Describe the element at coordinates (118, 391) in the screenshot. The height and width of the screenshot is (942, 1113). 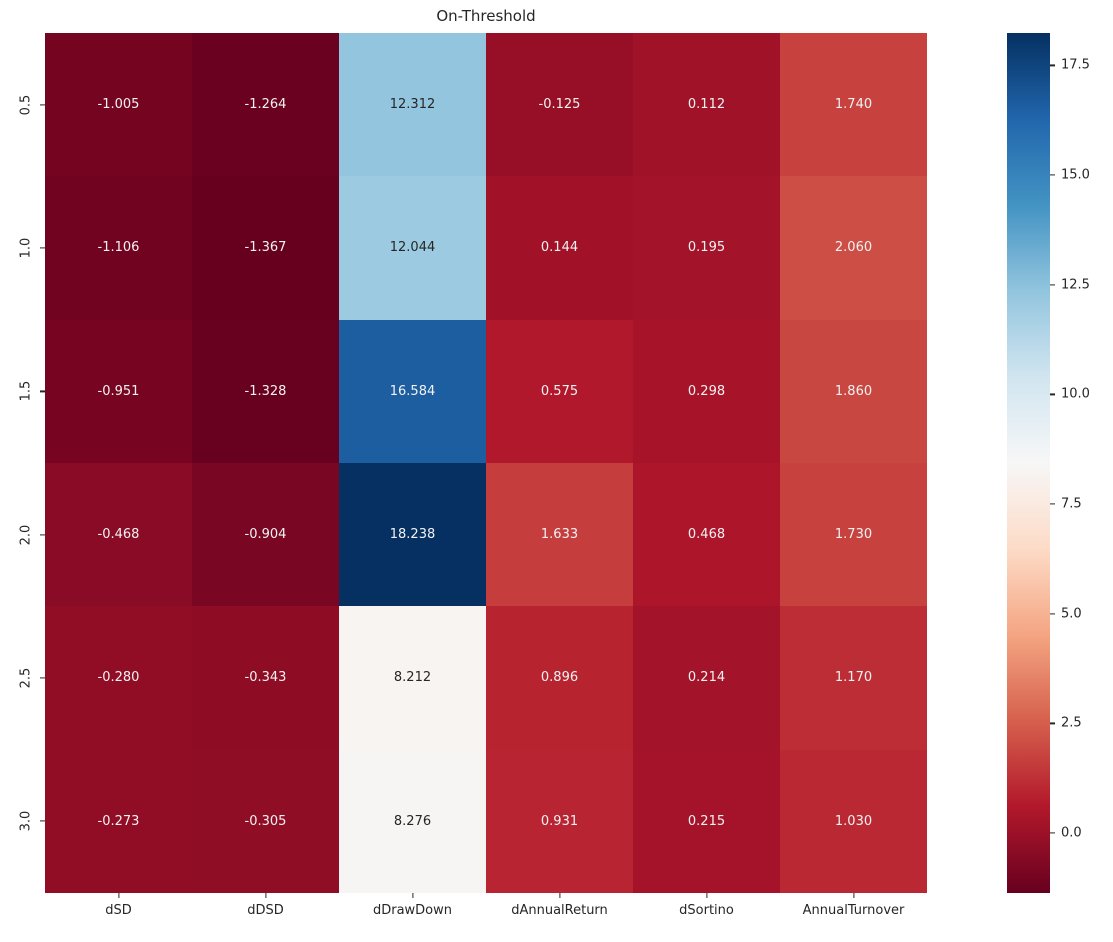
I see `cell-value: -0.951` at that location.